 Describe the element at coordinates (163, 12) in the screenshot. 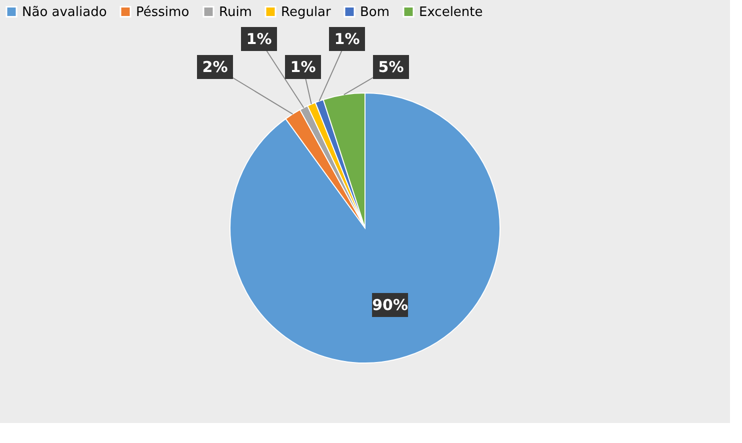

I see `legend-label: Péssimo` at that location.